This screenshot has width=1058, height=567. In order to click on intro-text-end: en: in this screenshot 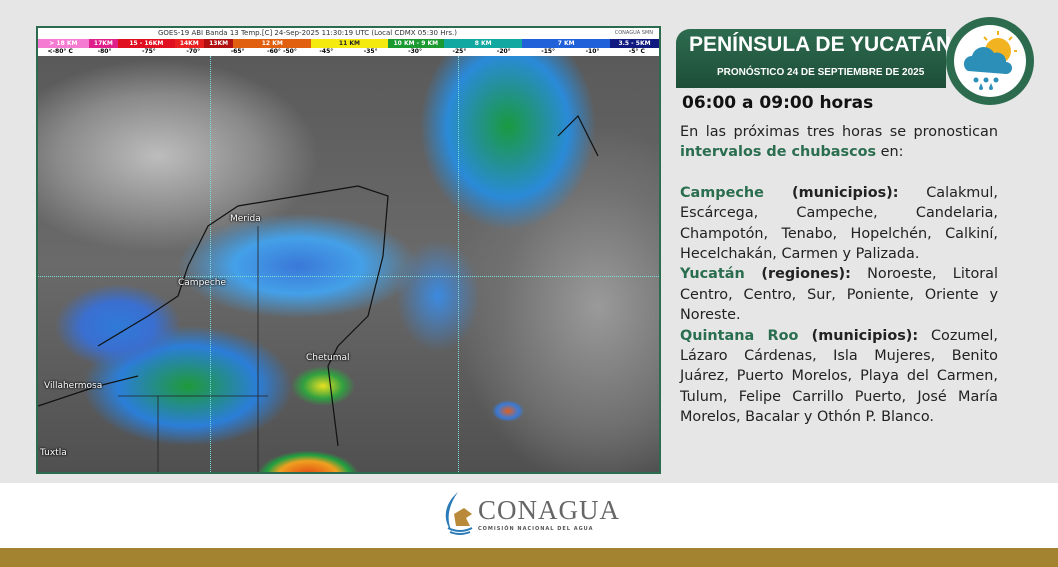, I will do `click(890, 152)`.